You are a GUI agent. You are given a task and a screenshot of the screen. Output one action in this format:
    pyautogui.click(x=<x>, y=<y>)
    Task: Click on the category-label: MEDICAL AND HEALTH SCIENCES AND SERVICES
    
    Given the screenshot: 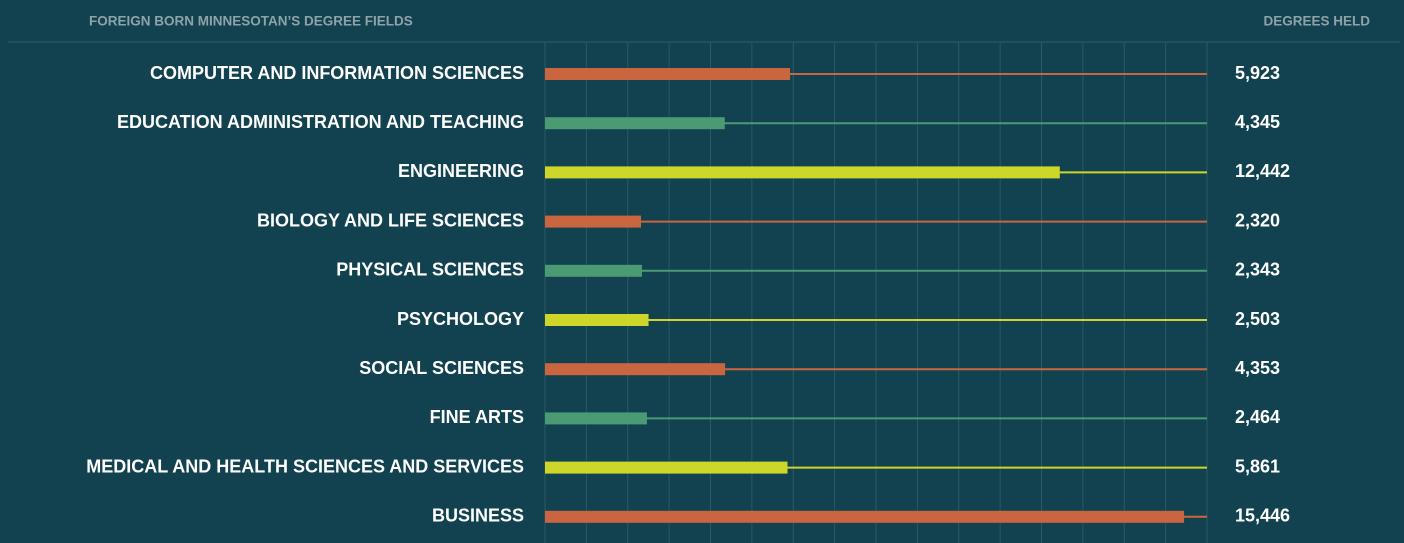 What is the action you would take?
    pyautogui.click(x=305, y=466)
    